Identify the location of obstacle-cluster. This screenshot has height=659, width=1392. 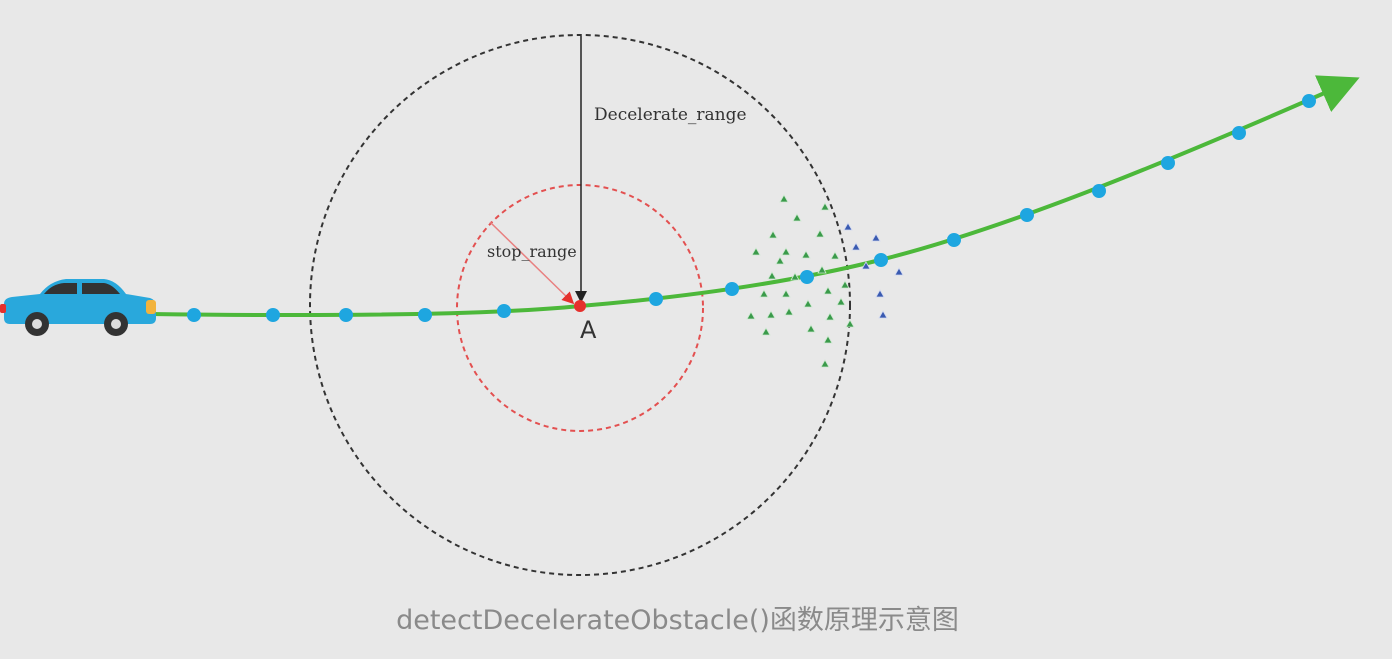
(800, 281).